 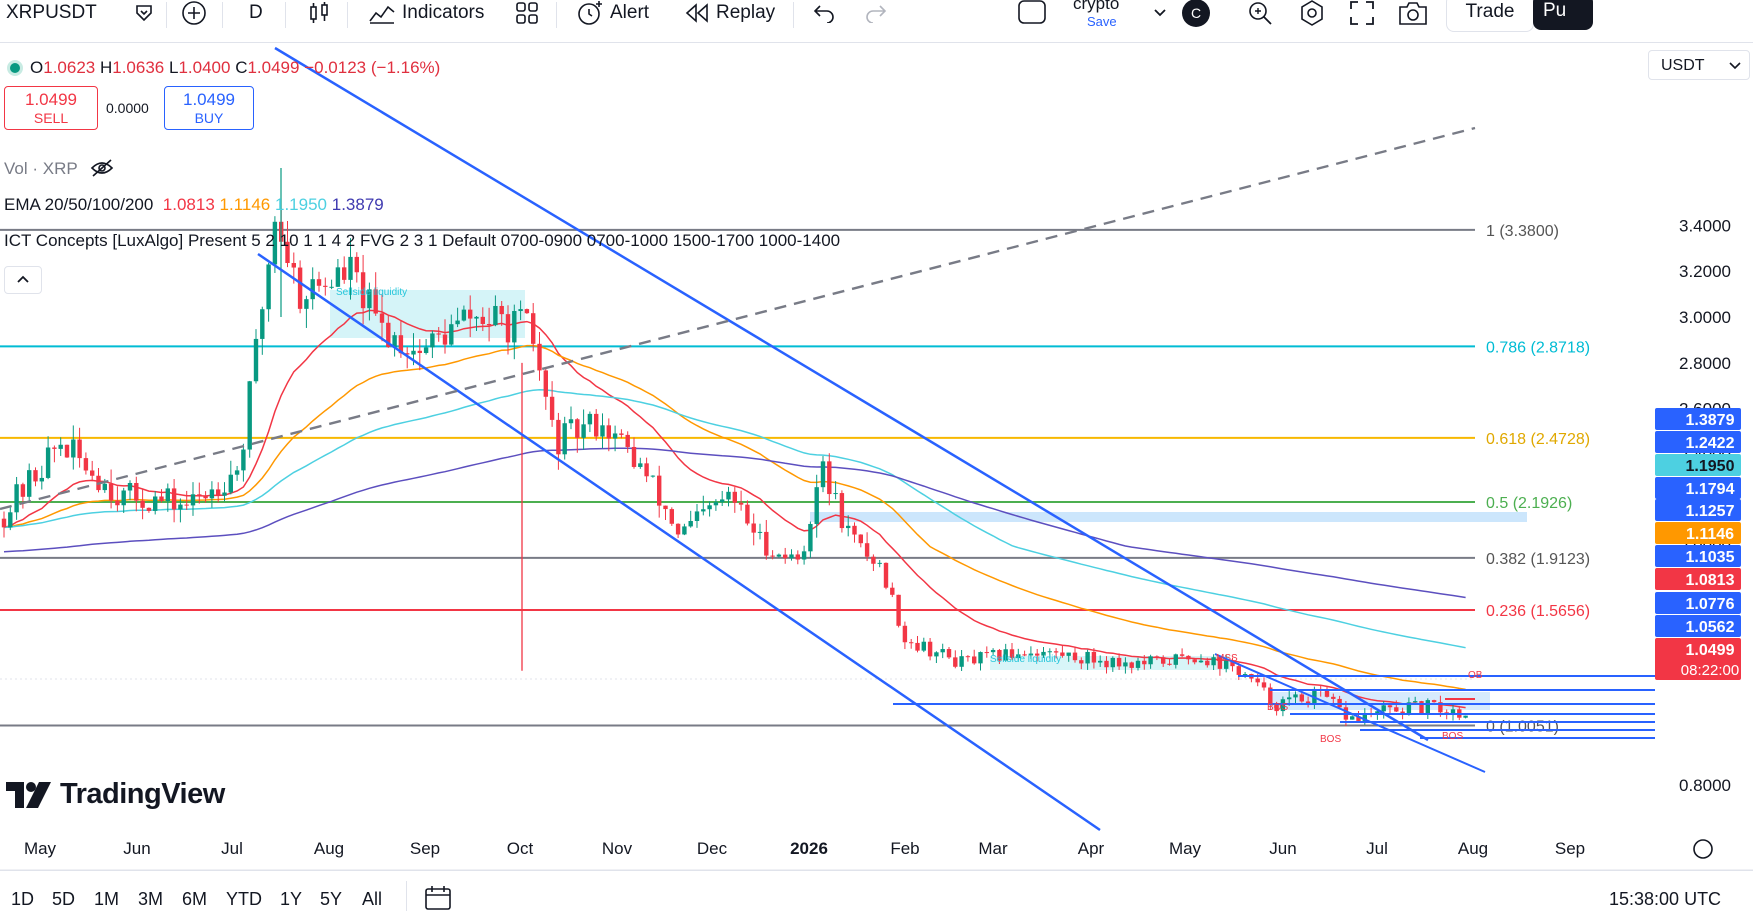 What do you see at coordinates (144, 13) in the screenshot?
I see `favorite-icon` at bounding box center [144, 13].